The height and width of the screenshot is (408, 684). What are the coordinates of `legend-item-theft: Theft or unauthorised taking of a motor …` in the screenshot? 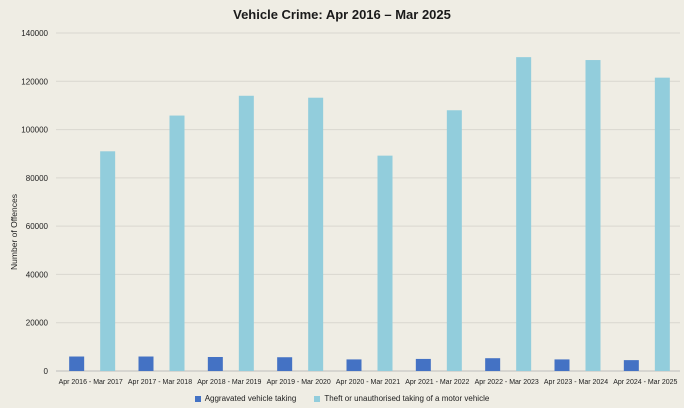 It's located at (401, 398).